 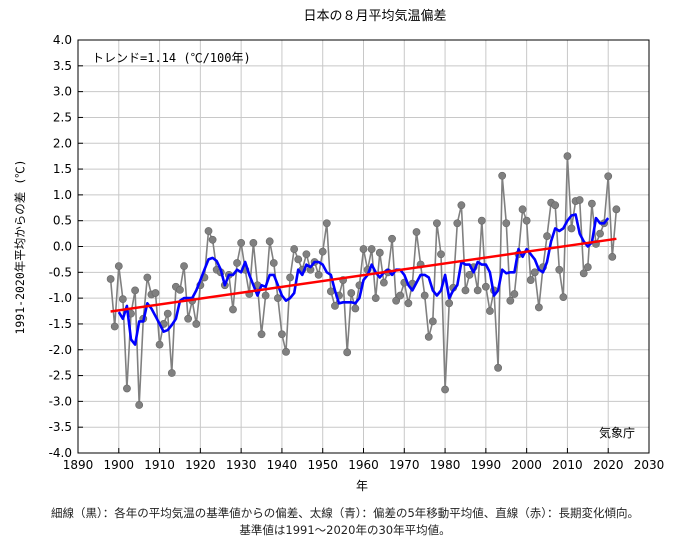 I want to click on x-tick-label: 1980, so click(x=445, y=465).